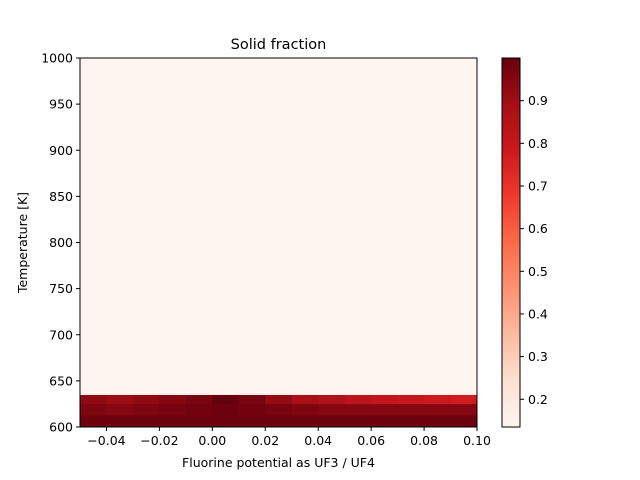 The height and width of the screenshot is (480, 640). I want to click on colorbar-ticks: 0.2 0.3 0.4 0.5 0.6 0.7 0.8 0.9, so click(534, 250).